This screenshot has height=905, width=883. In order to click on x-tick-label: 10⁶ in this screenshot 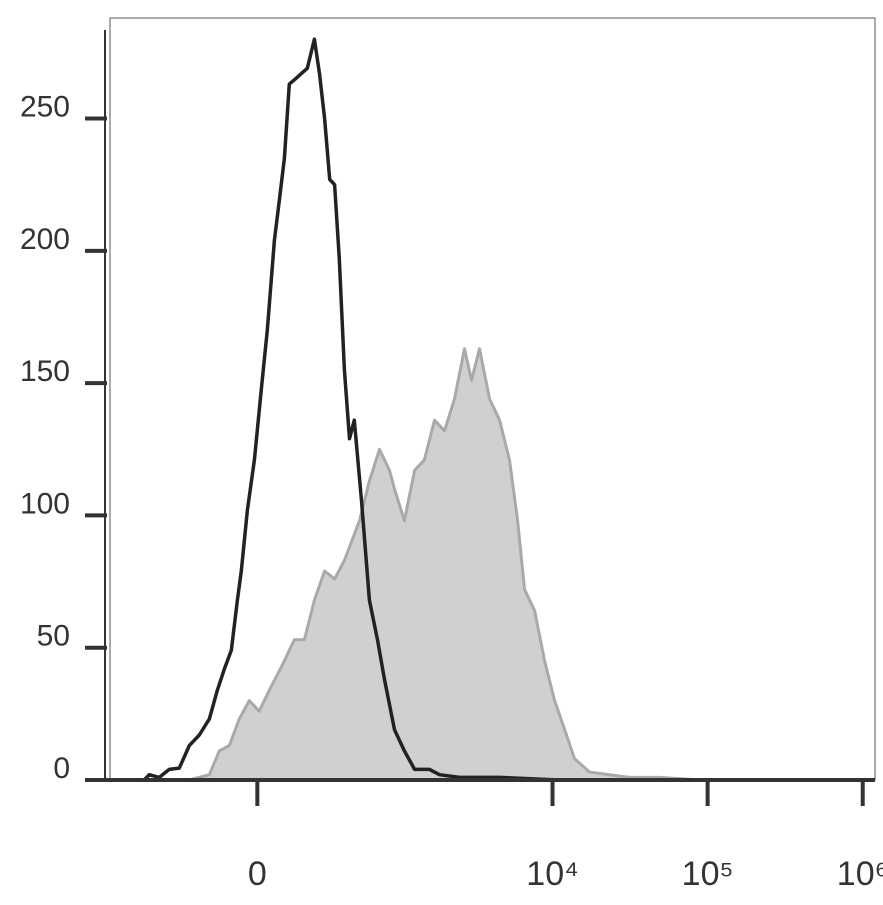, I will do `click(860, 874)`.